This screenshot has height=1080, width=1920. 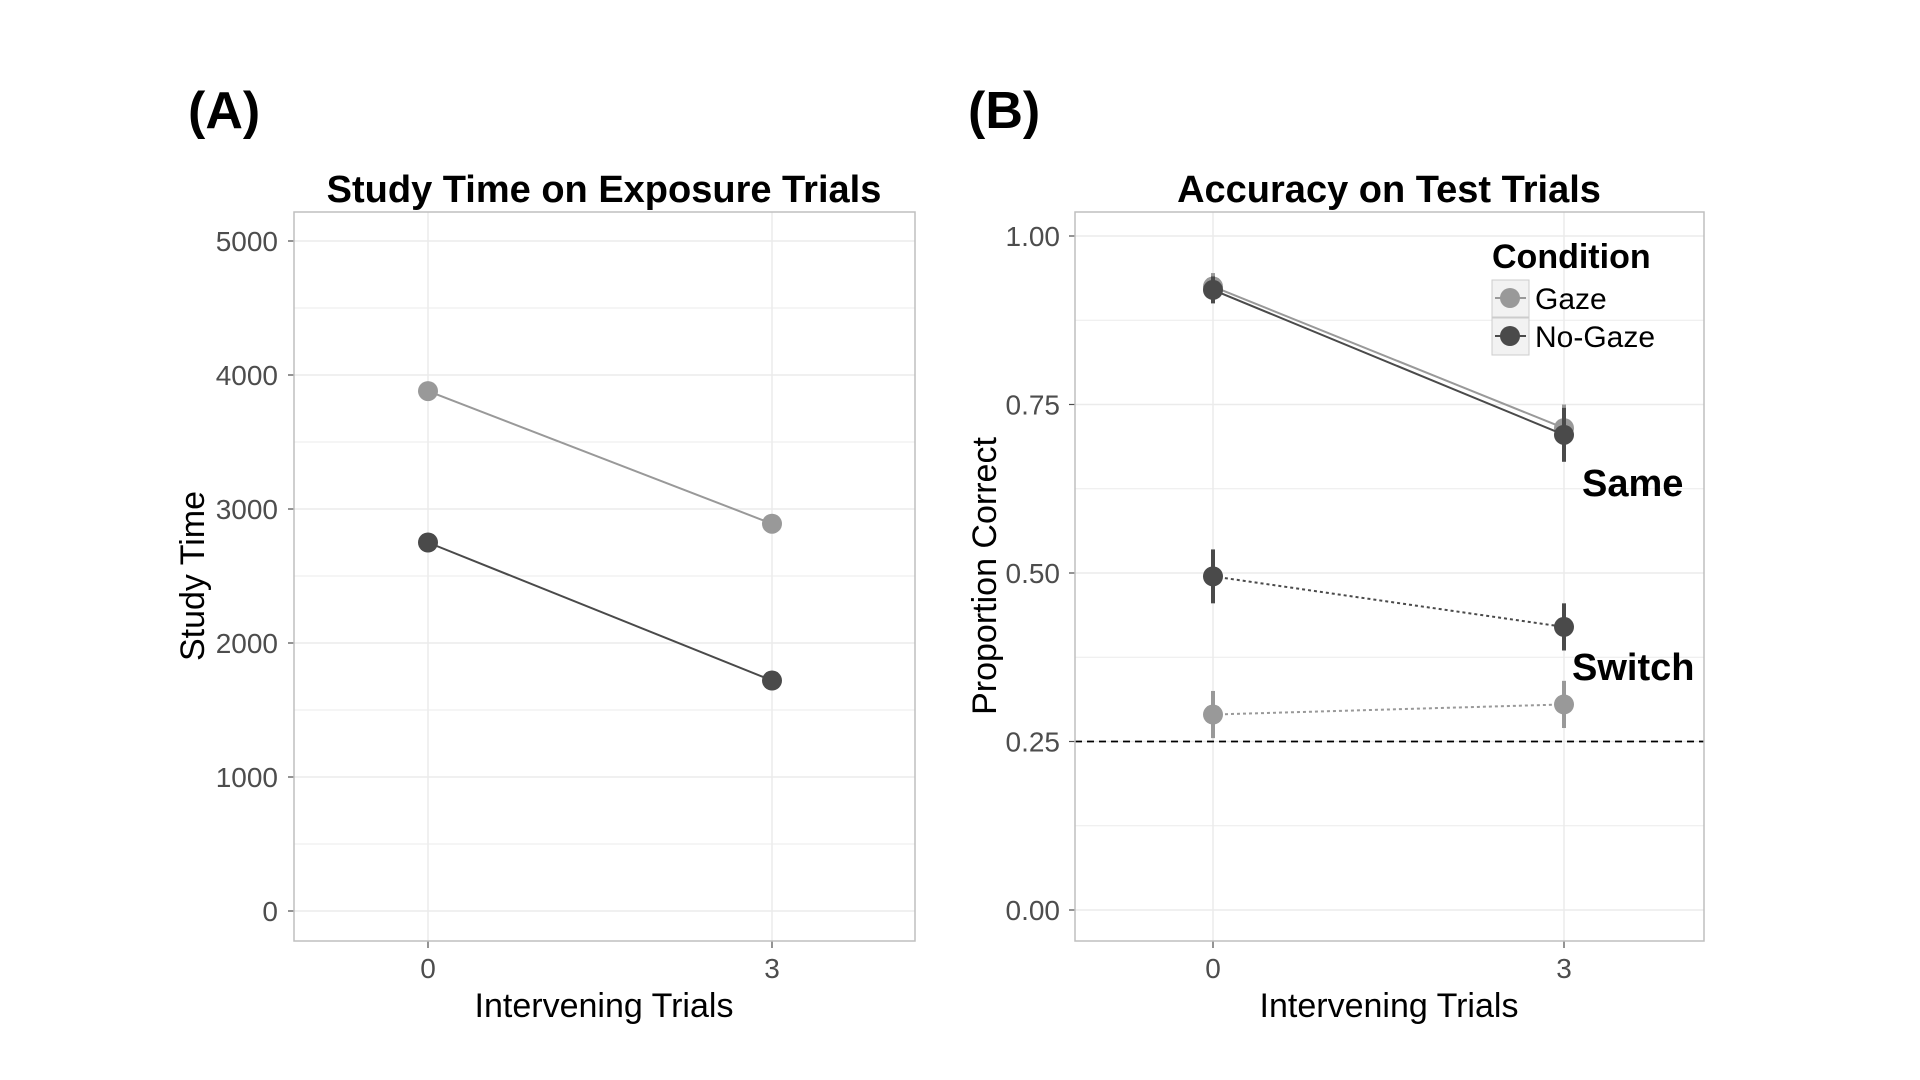 I want to click on chart-a-y-tick-label: 3000, so click(x=247, y=509).